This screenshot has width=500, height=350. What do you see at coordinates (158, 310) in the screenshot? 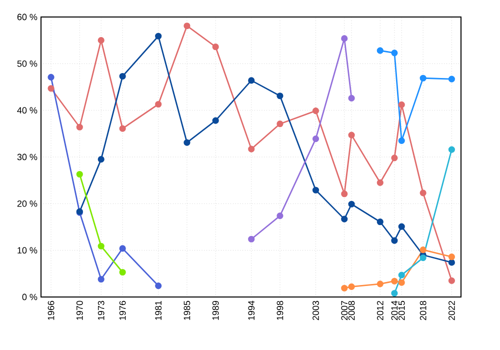
I see `x-tick-label: 1981` at bounding box center [158, 310].